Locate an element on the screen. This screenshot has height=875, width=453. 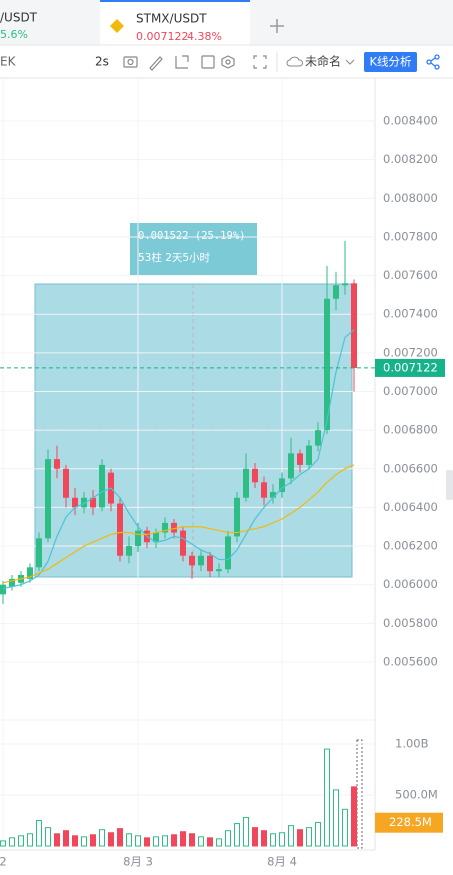
y-tick-label: 0.007400 is located at coordinates (410, 314).